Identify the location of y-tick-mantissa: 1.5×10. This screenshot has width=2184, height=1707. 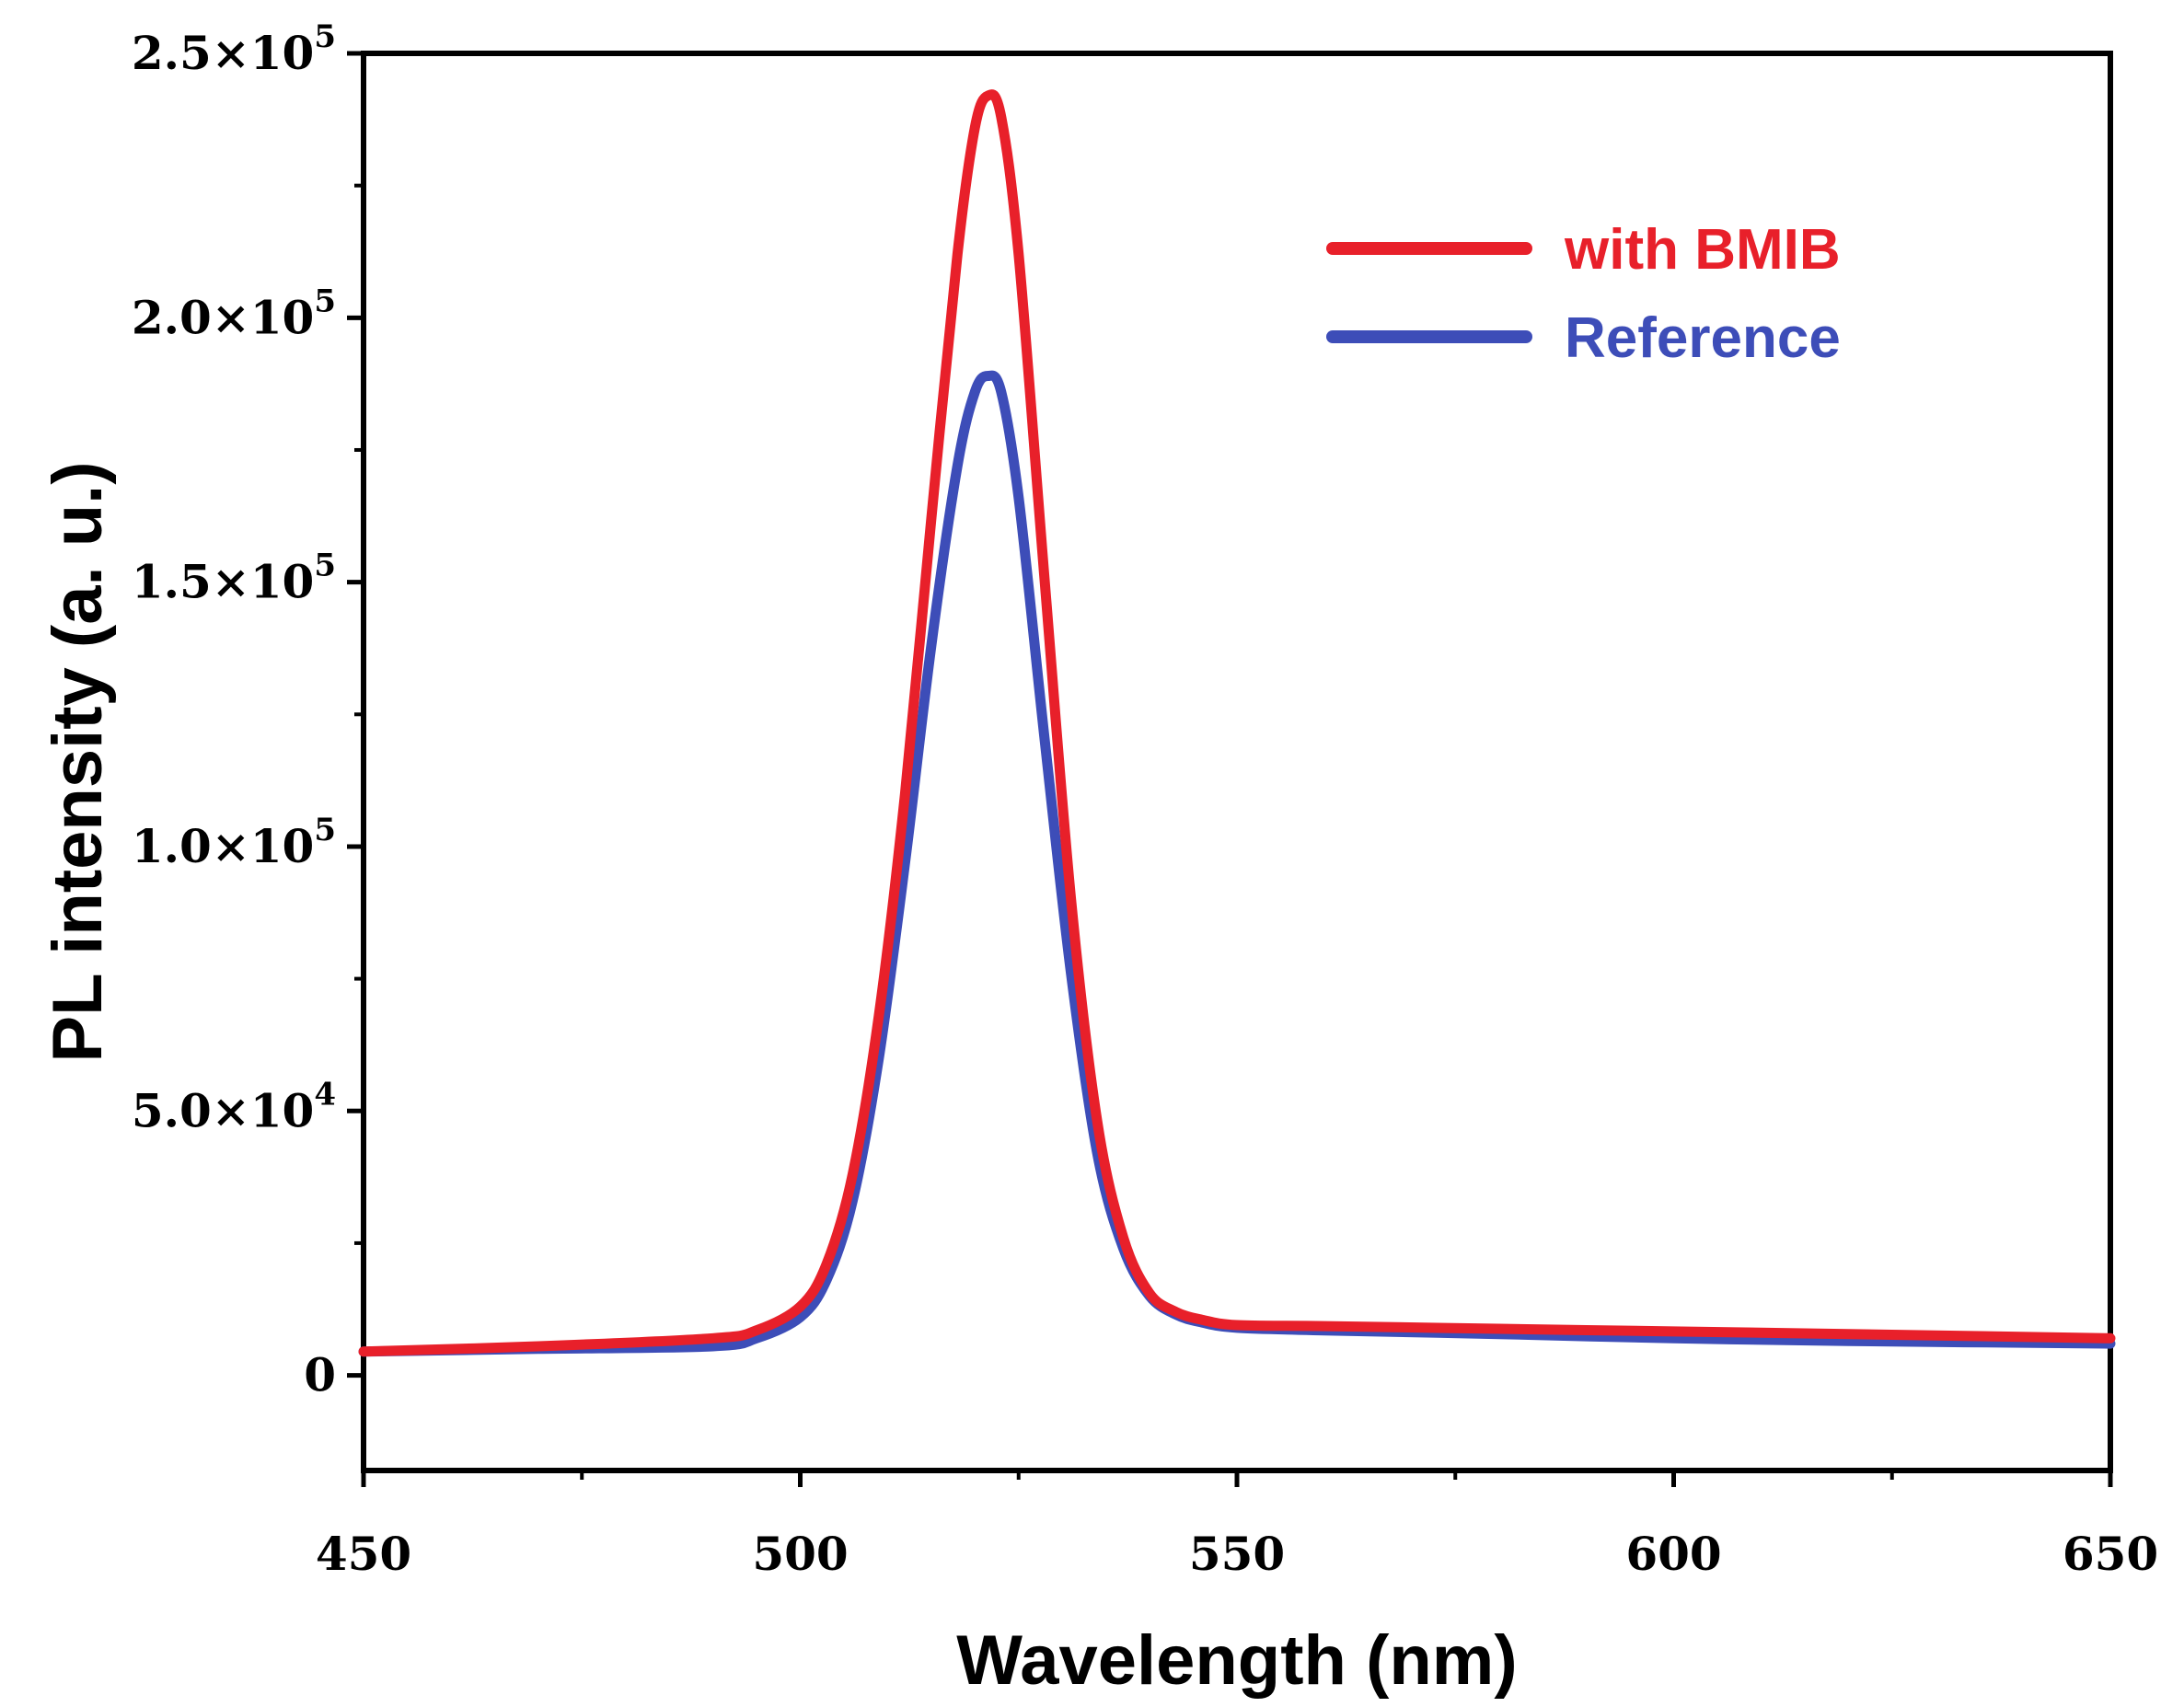
(223, 582).